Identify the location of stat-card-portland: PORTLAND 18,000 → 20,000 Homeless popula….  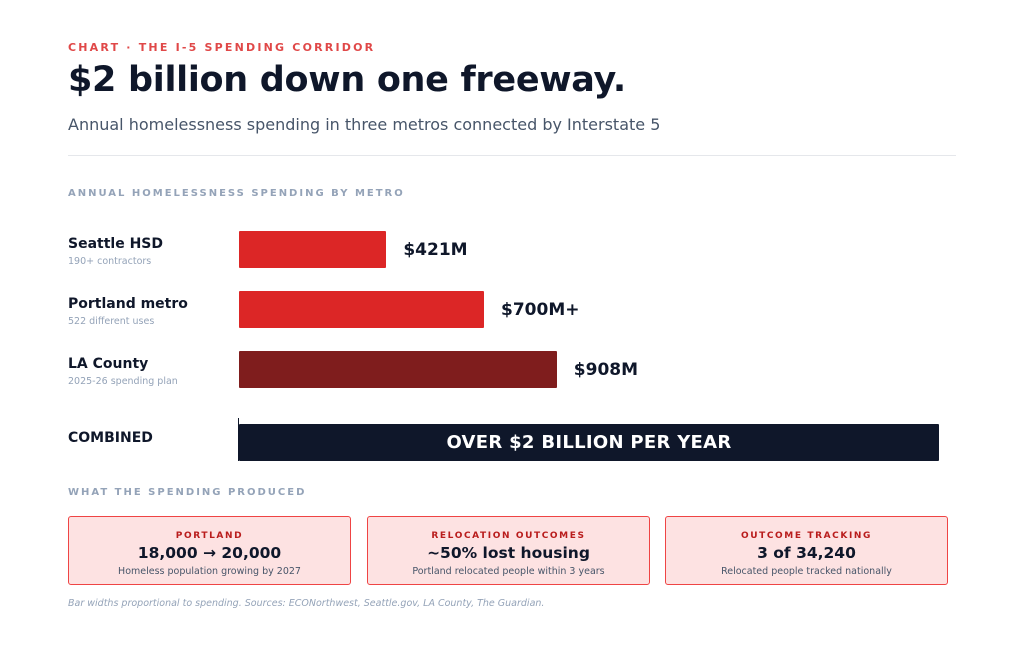
(209, 550).